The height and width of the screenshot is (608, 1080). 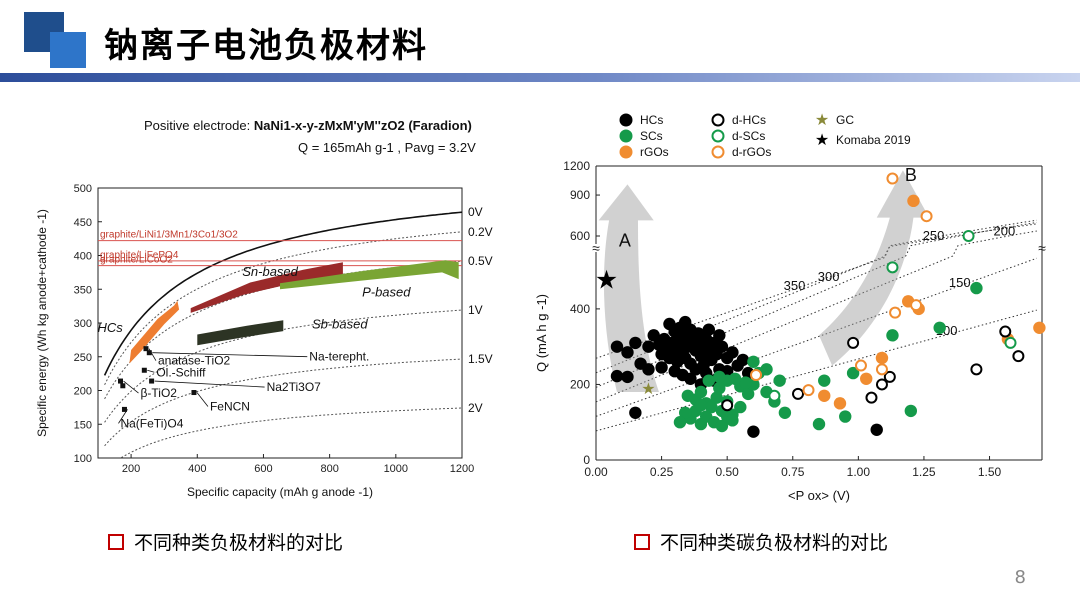 I want to click on x-tick-label: 1000, so click(x=396, y=469).